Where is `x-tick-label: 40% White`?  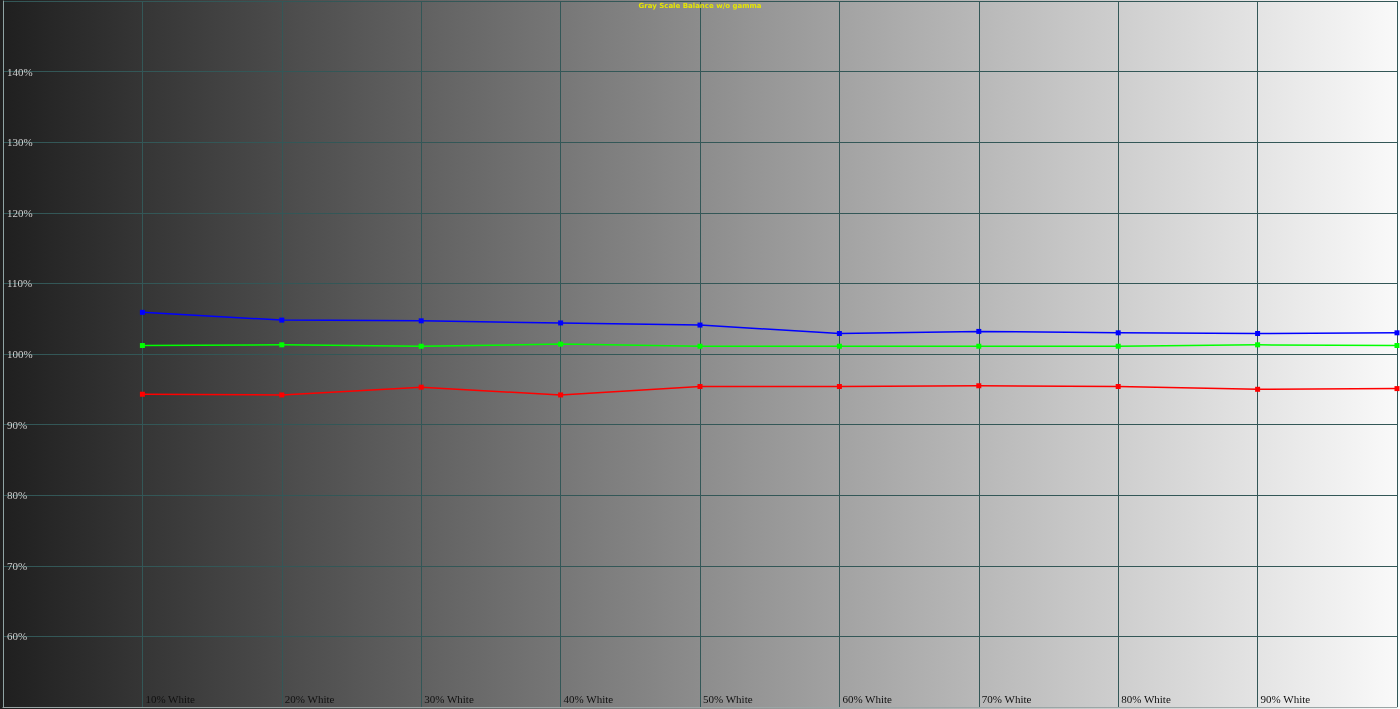 x-tick-label: 40% White is located at coordinates (588, 698).